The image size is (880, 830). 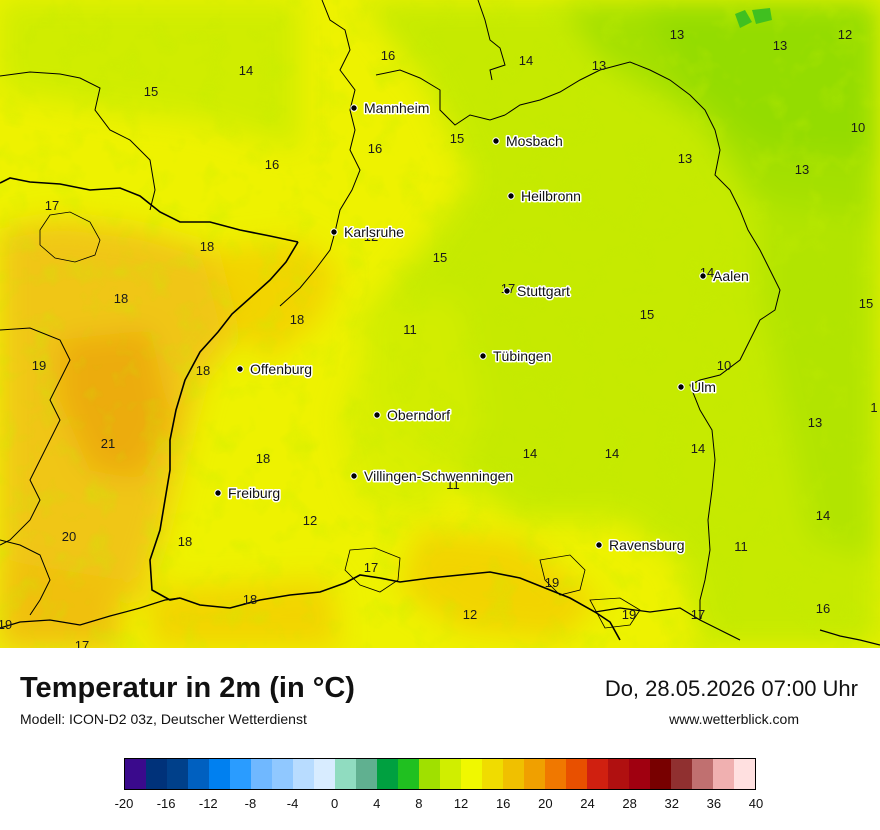 What do you see at coordinates (69, 536) in the screenshot?
I see `temperature-value: 20` at bounding box center [69, 536].